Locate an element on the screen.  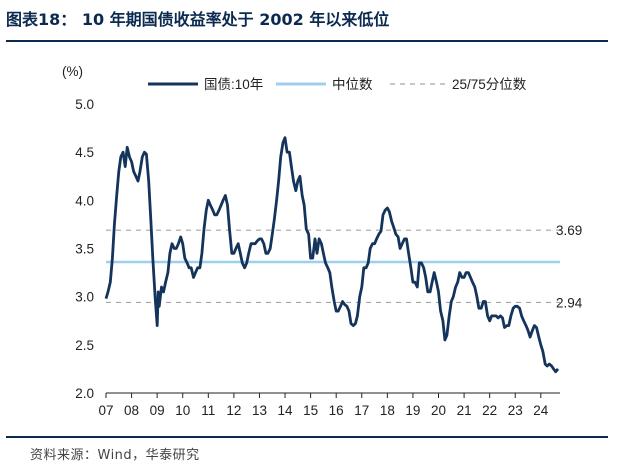
x-tick-label: 18 is located at coordinates (387, 410).